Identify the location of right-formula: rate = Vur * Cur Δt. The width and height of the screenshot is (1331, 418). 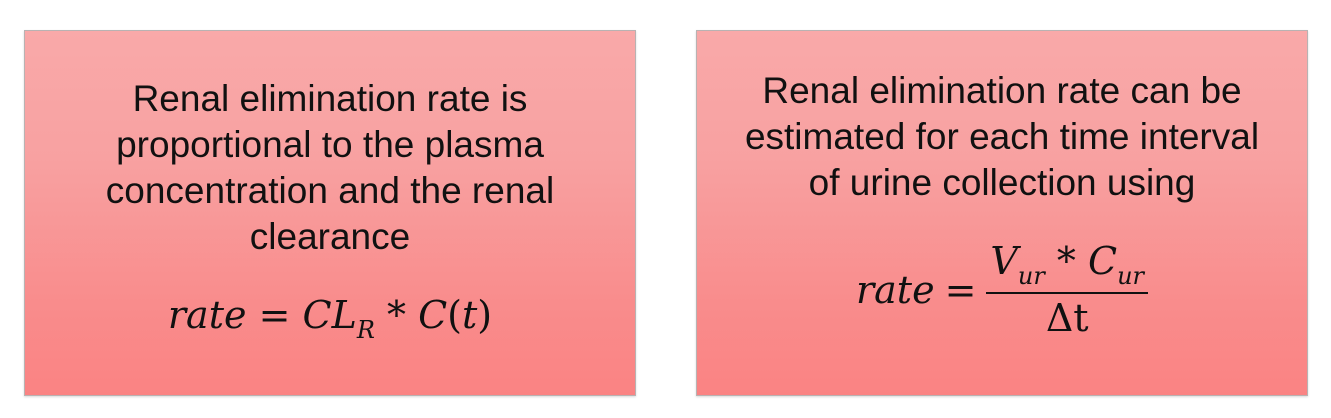
(1002, 289).